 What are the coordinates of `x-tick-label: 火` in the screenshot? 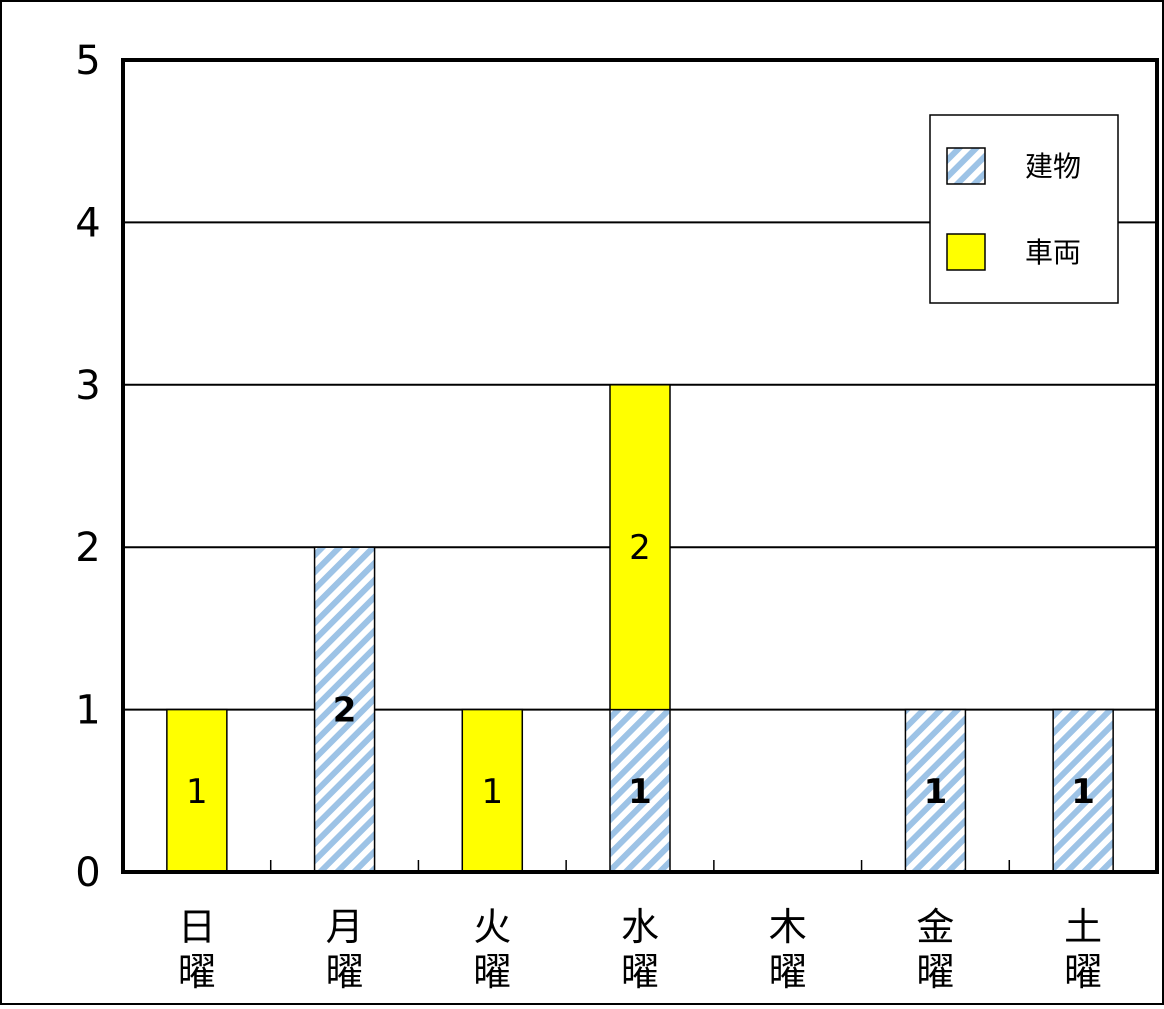 It's located at (492, 927).